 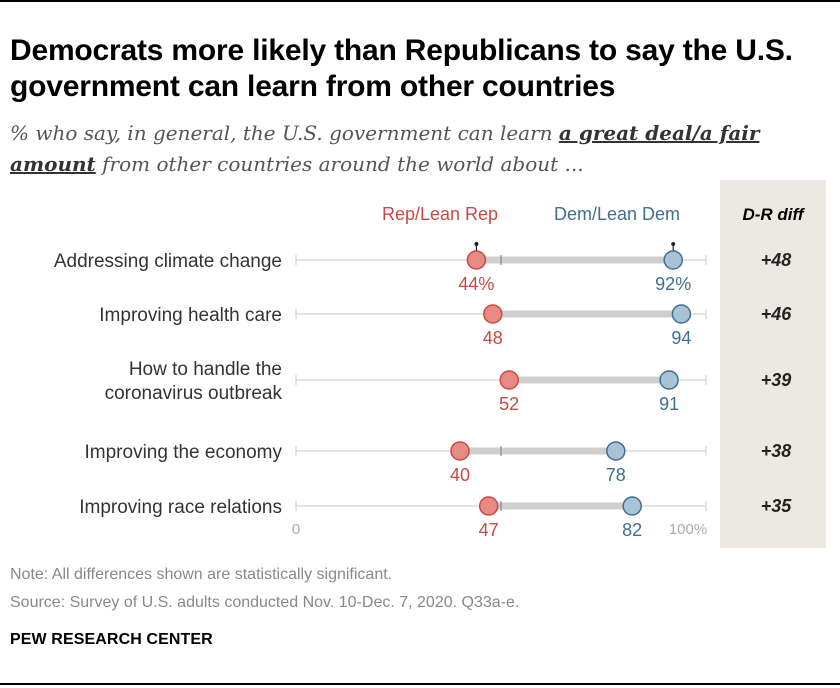 I want to click on legend-dem: Dem/Lean Dem, so click(x=617, y=214).